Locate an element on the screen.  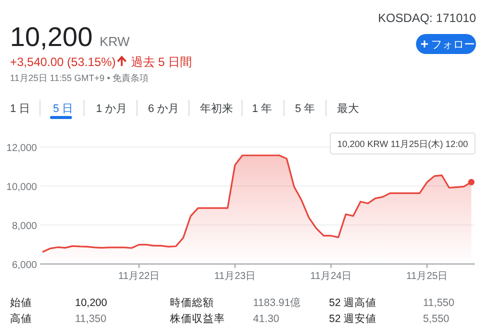
x-tick-label: 11月25日 is located at coordinates (427, 276).